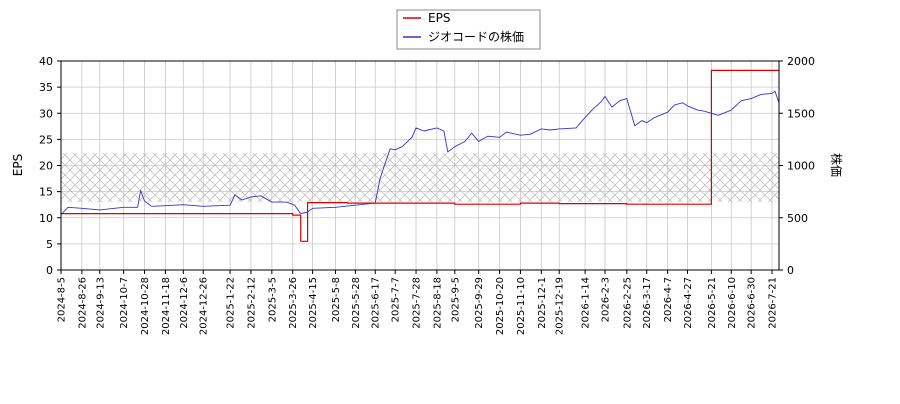 This screenshot has width=900, height=404. What do you see at coordinates (417, 303) in the screenshot?
I see `x-tick-label: 2025-7-28` at bounding box center [417, 303].